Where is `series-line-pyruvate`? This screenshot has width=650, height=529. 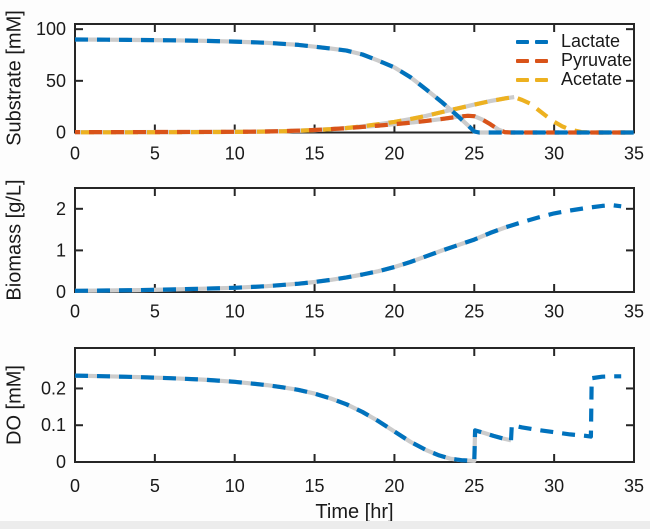 series-line-pyruvate is located at coordinates (354, 124).